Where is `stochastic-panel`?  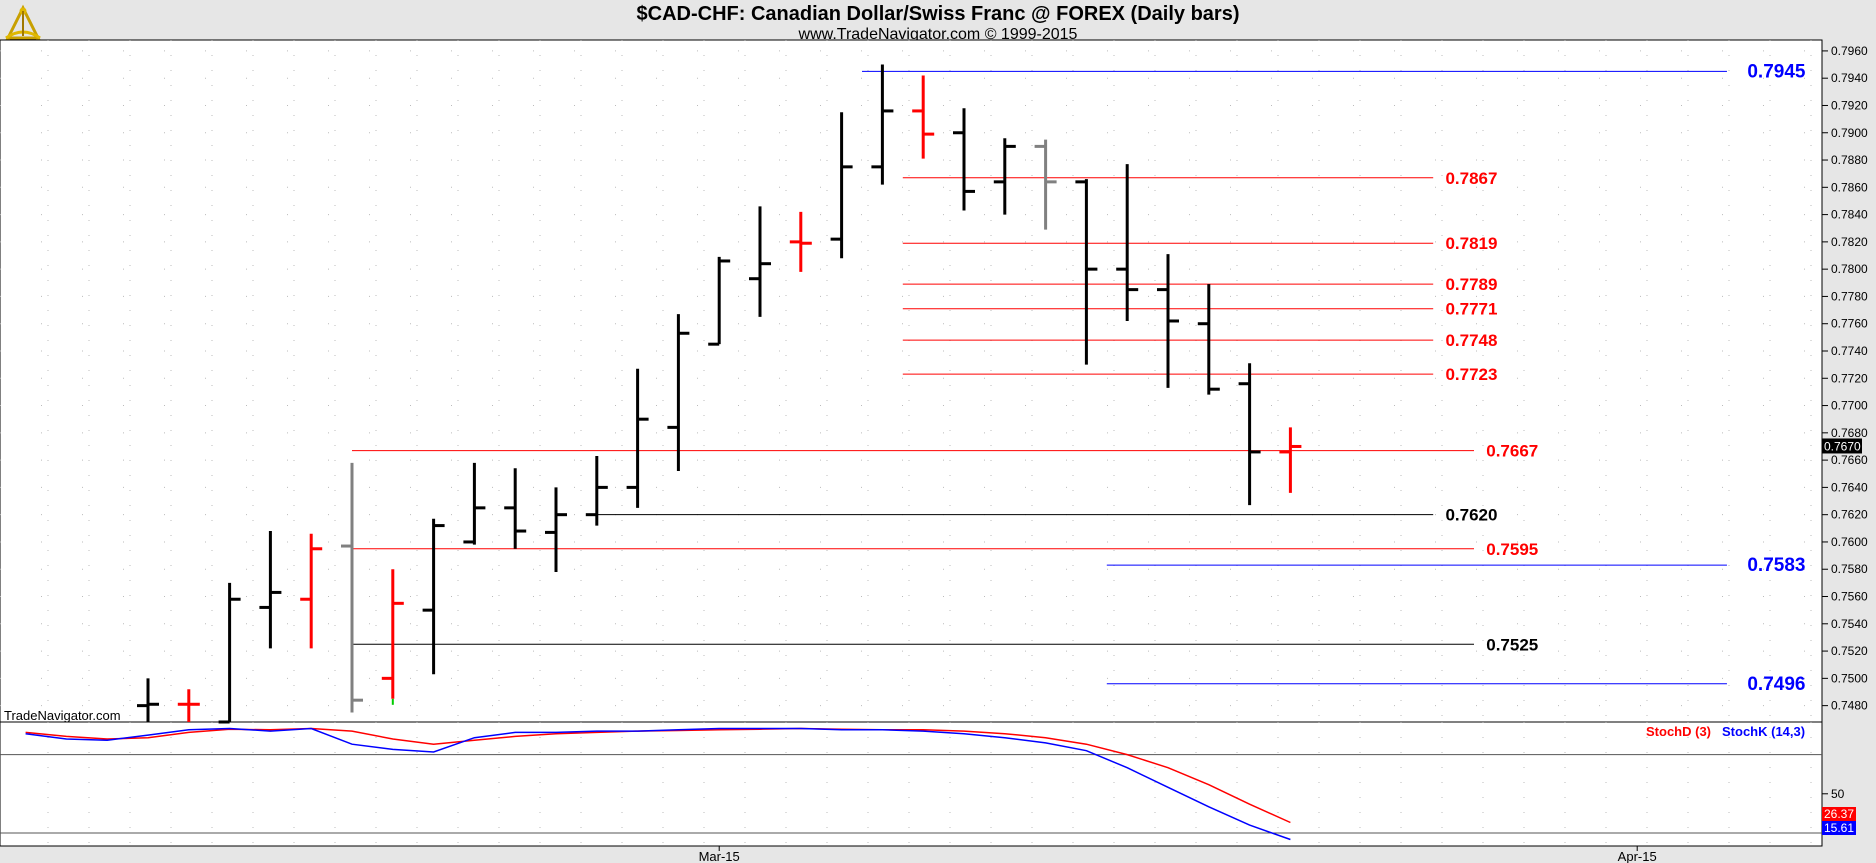 stochastic-panel is located at coordinates (911, 784).